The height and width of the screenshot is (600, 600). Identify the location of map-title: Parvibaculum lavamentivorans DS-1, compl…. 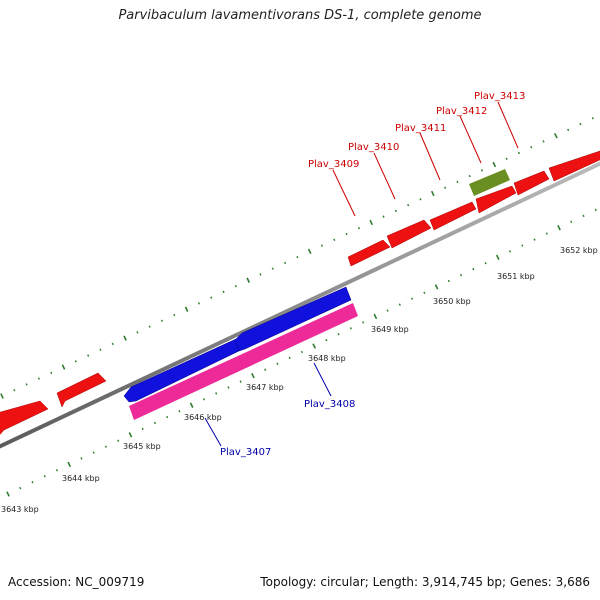
(300, 15).